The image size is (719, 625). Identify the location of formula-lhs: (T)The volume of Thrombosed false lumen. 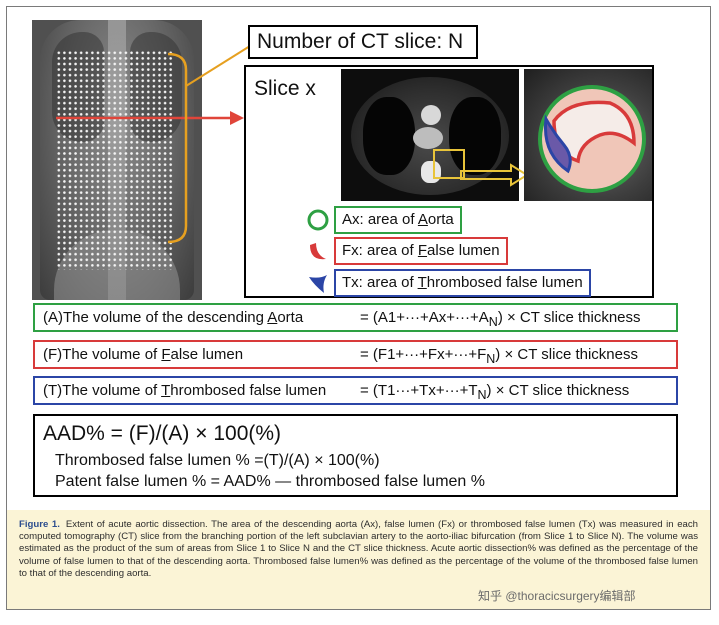
(184, 390).